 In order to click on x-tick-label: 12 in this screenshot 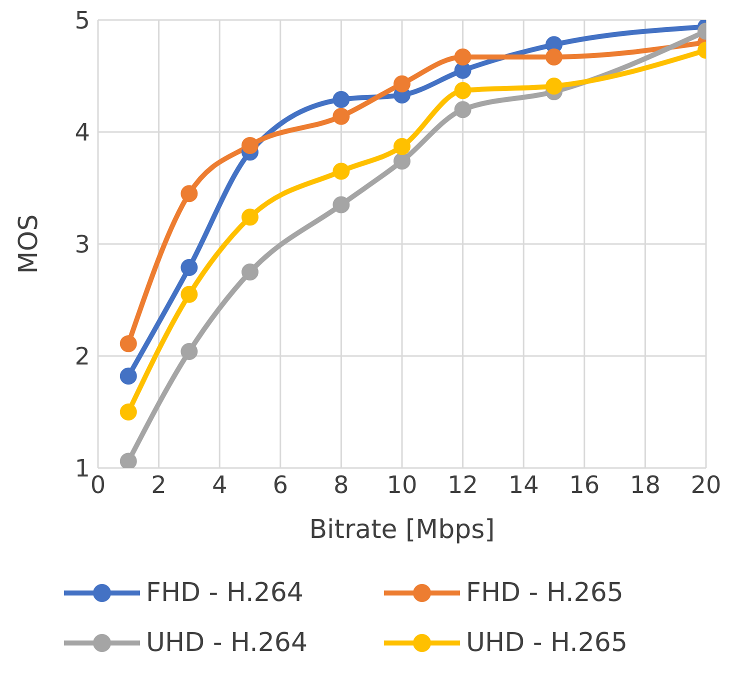, I will do `click(463, 485)`.